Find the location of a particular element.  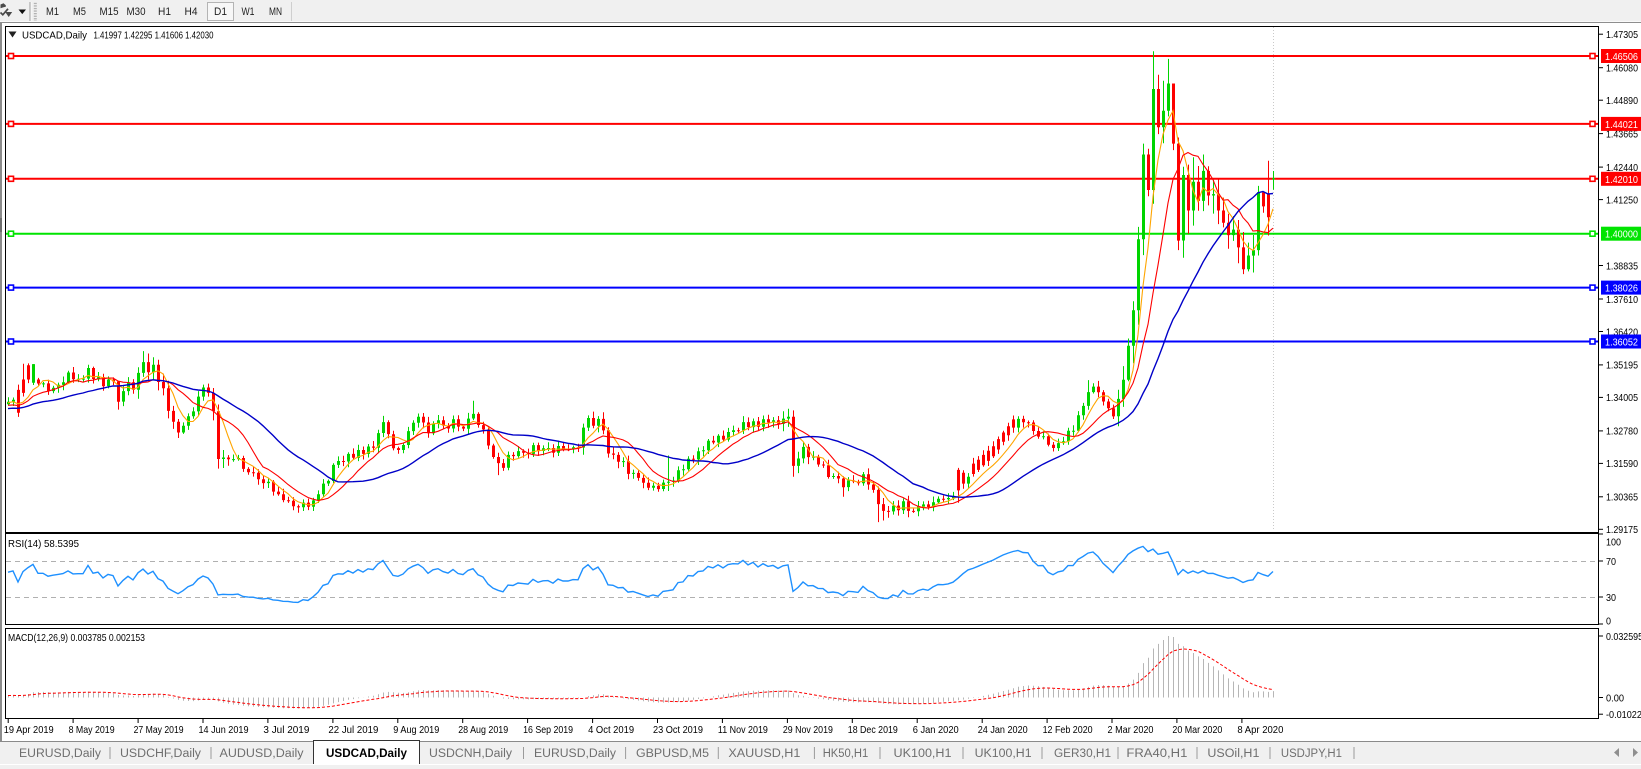

svg-text: 1.44021 is located at coordinates (1621, 125).